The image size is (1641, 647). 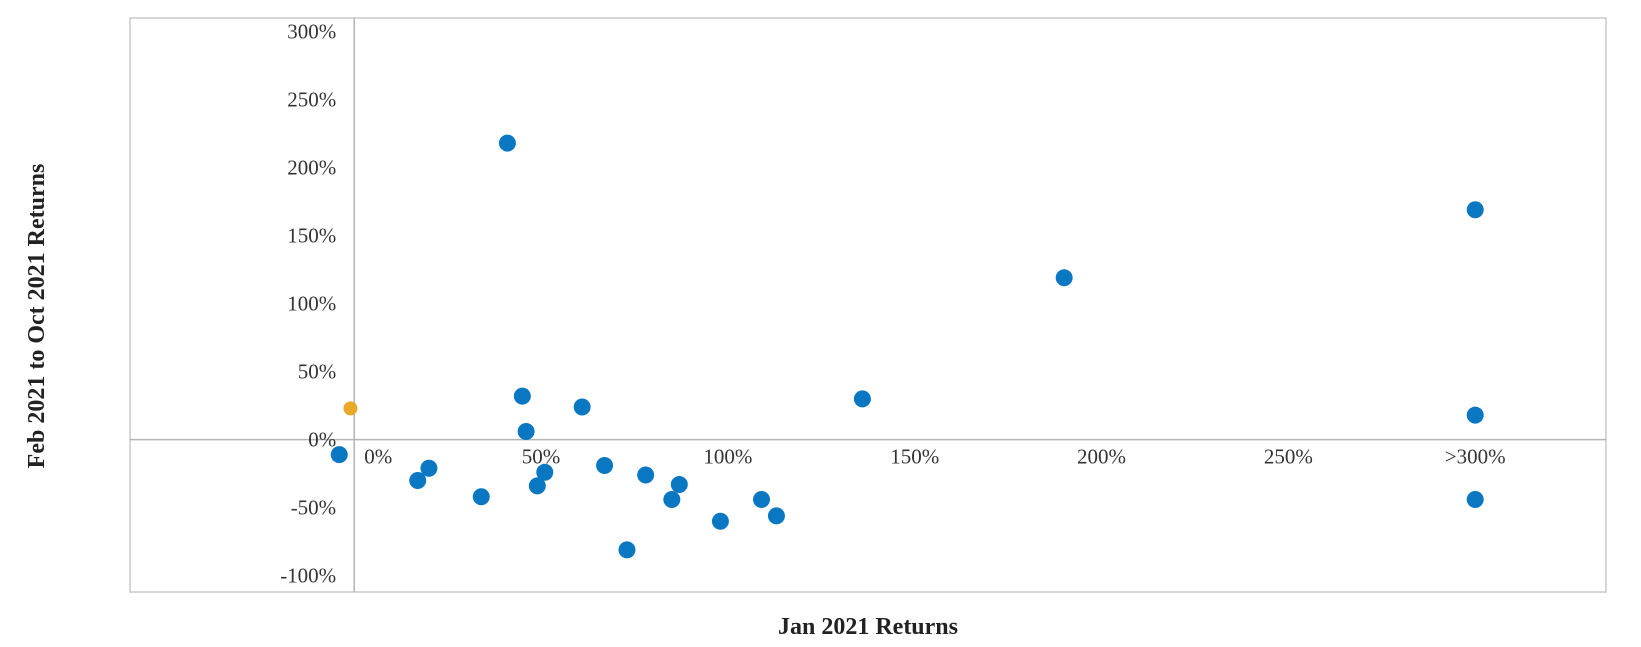 What do you see at coordinates (311, 168) in the screenshot?
I see `y-tick-label: 200%` at bounding box center [311, 168].